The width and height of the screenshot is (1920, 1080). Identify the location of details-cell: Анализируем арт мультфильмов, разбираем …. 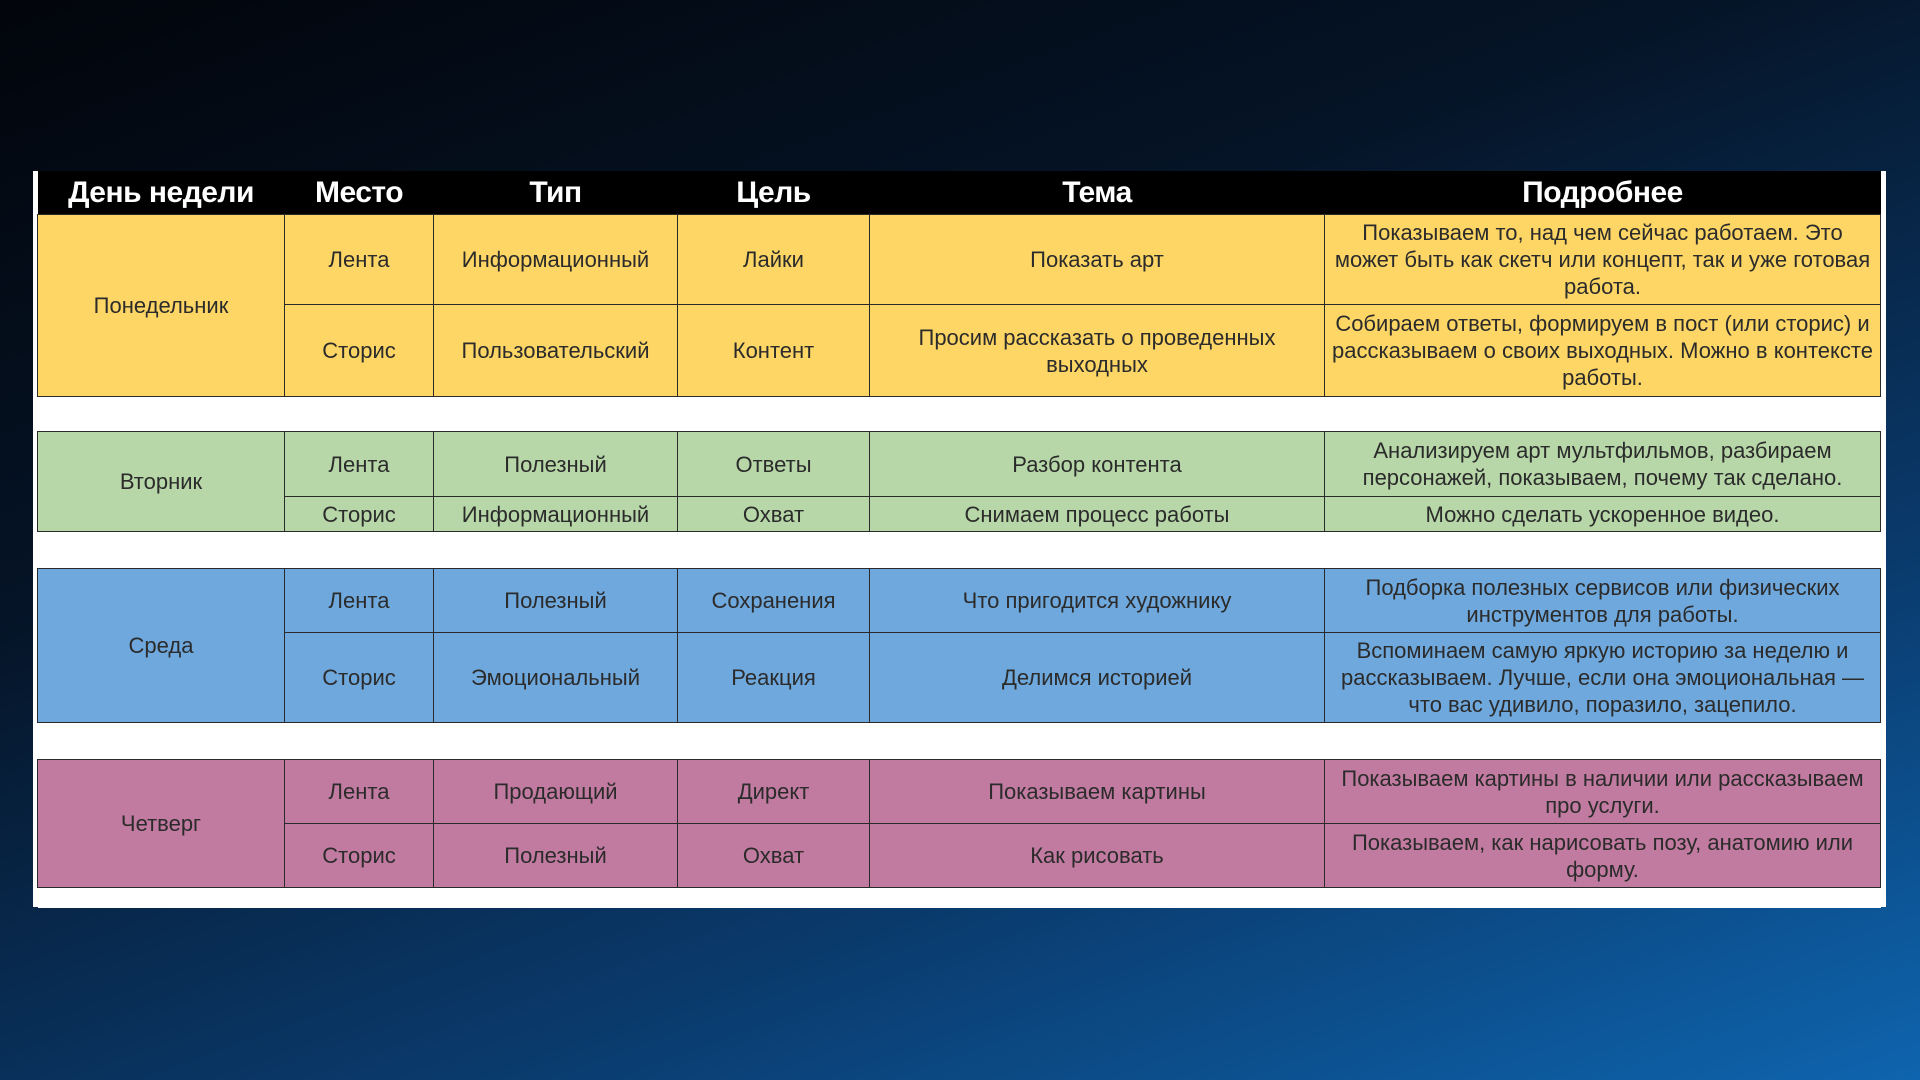
(1602, 464).